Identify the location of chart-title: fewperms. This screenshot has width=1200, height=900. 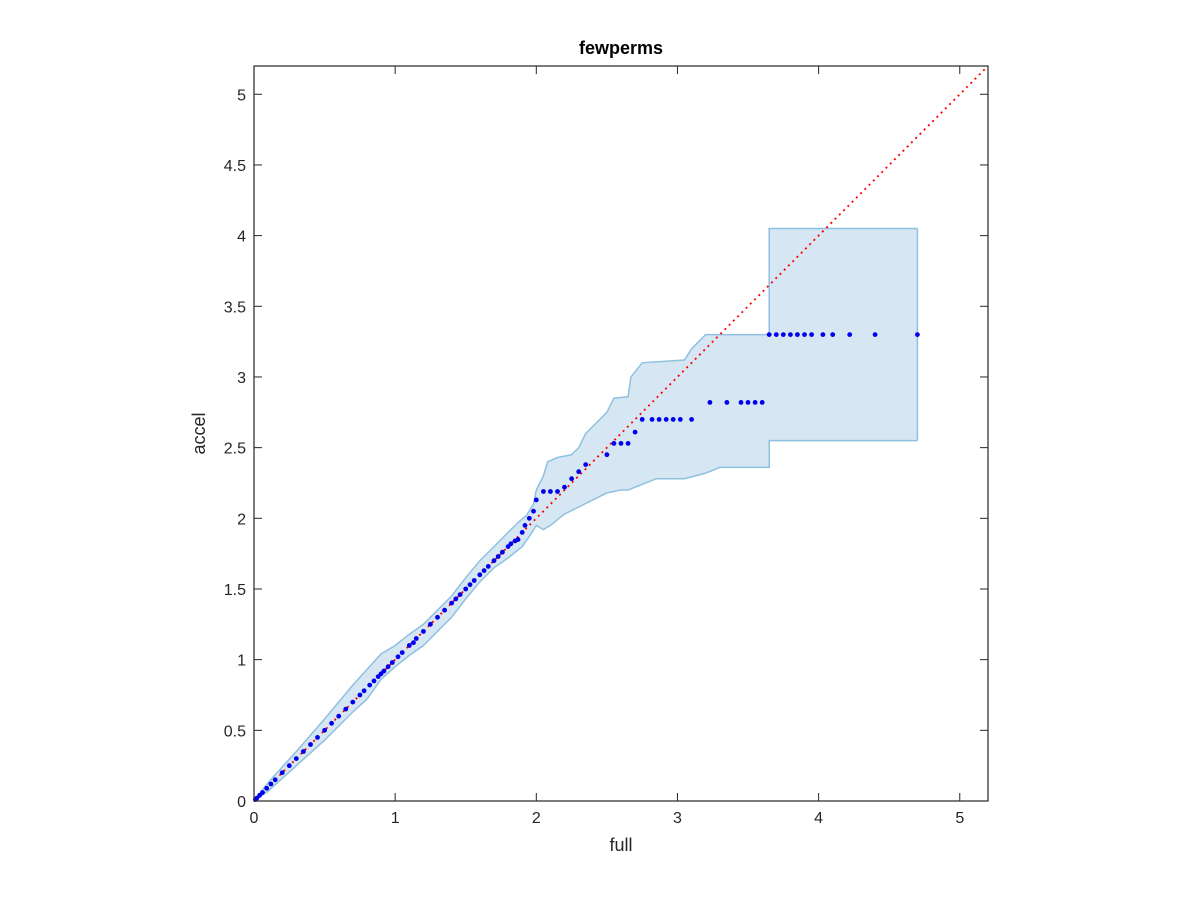
(621, 48).